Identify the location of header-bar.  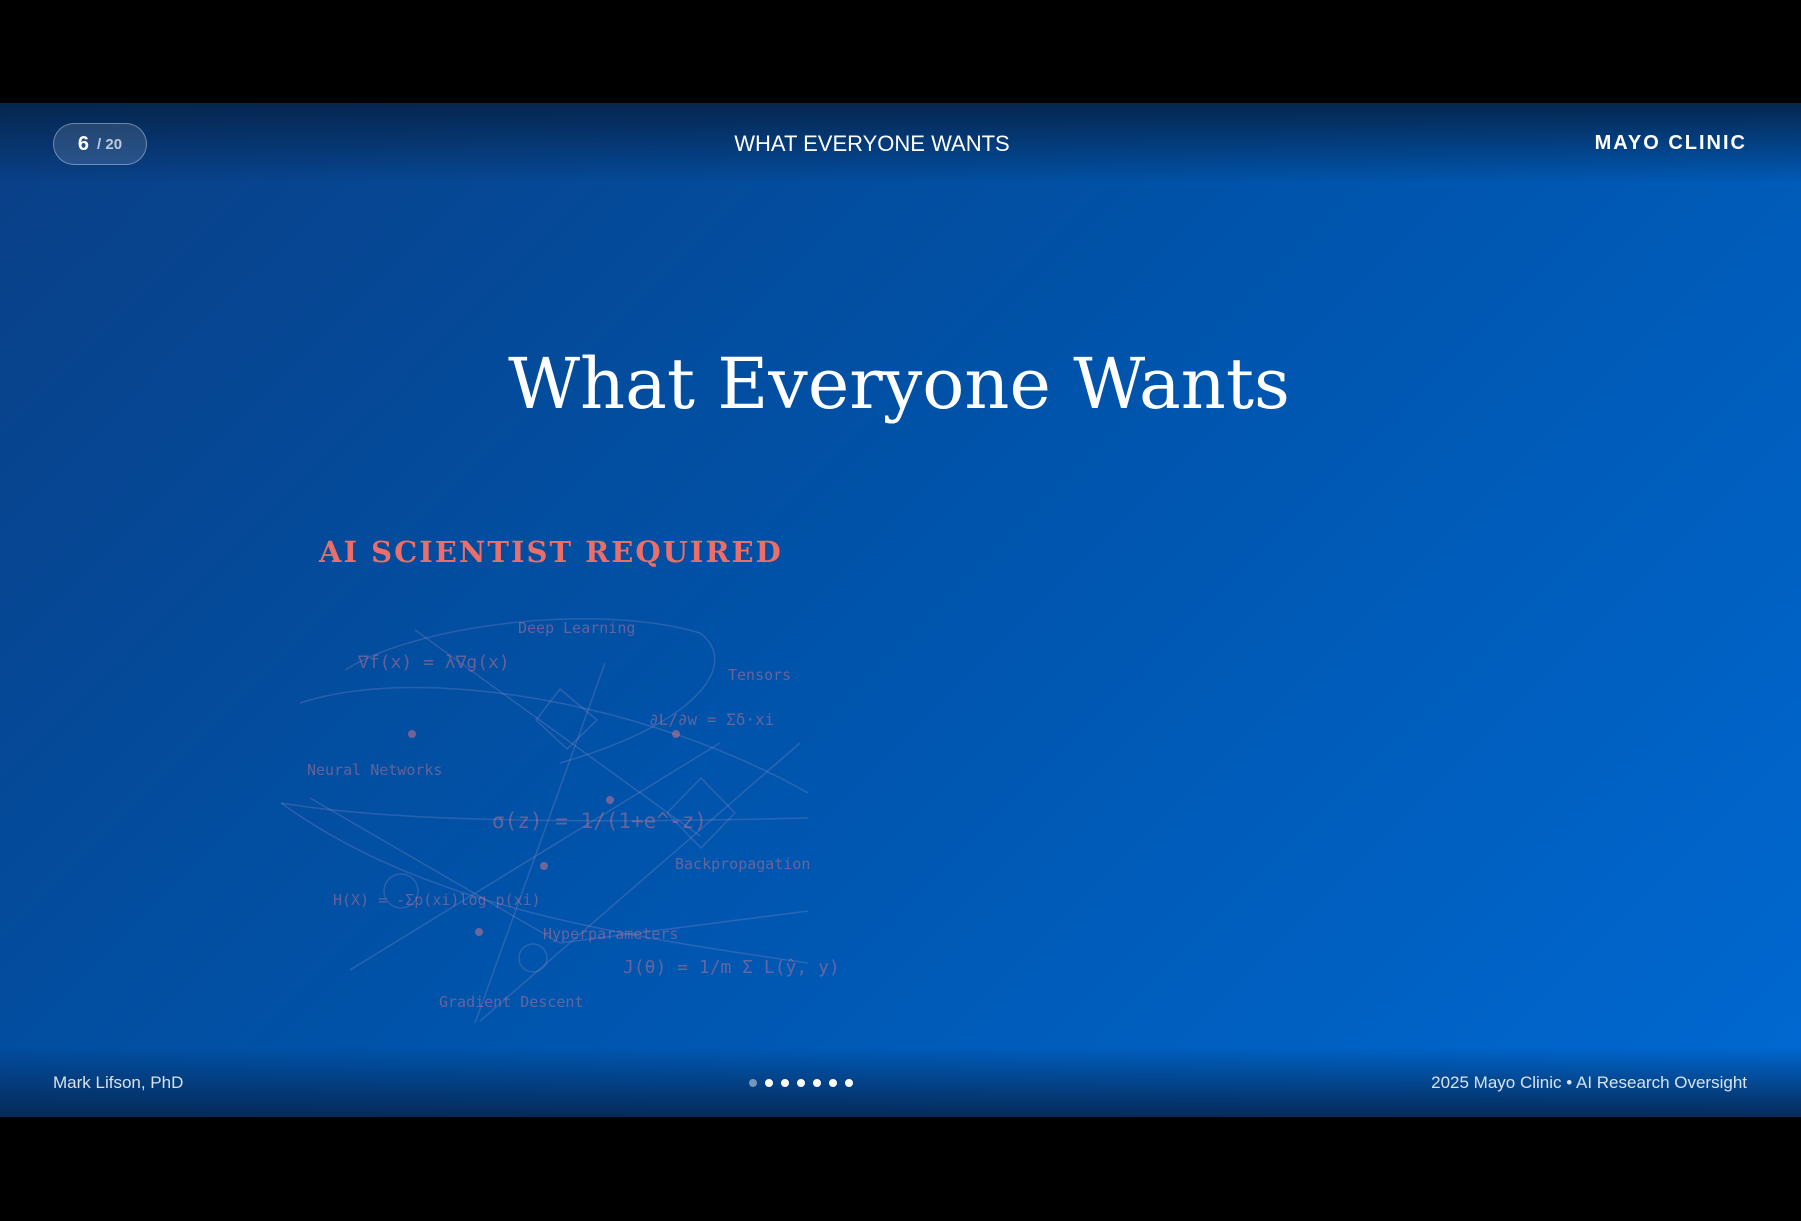
(900, 143).